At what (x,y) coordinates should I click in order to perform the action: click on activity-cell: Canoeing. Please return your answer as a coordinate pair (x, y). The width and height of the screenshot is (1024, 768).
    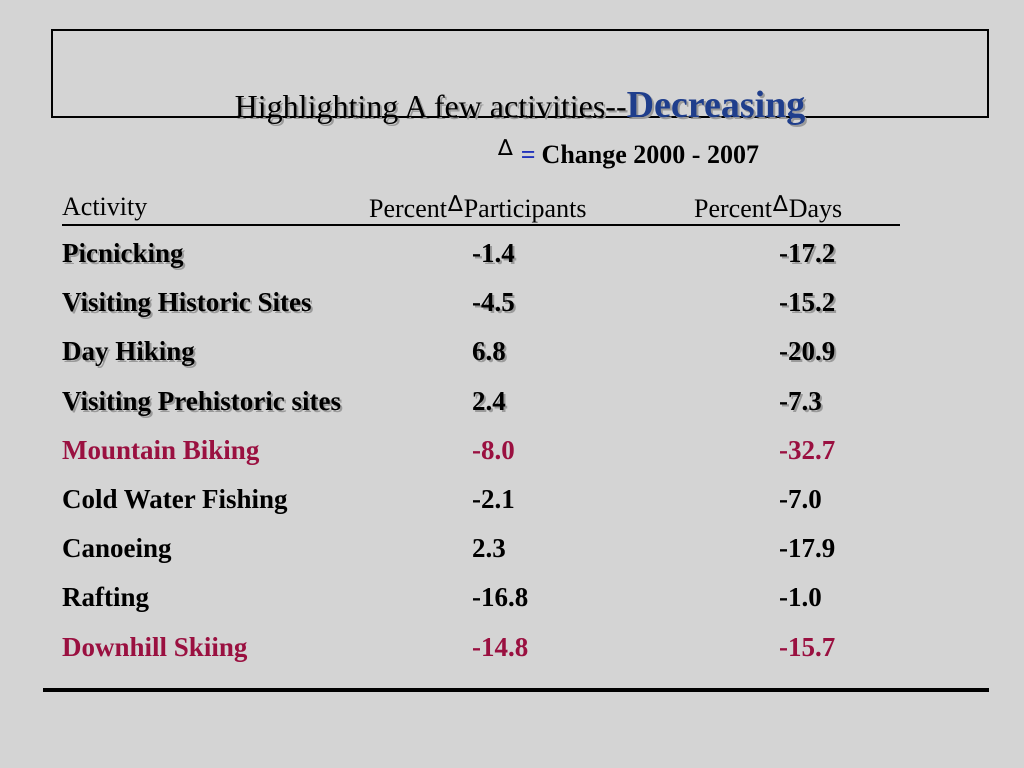
    Looking at the image, I should click on (117, 548).